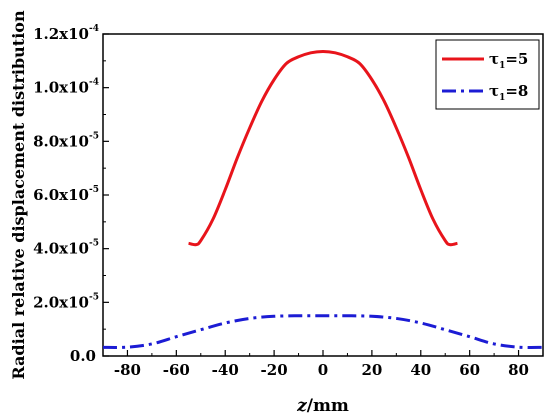 Image resolution: width=550 pixels, height=420 pixels. Describe the element at coordinates (508, 60) in the screenshot. I see `legend-label-series-1: τ1=5` at that location.